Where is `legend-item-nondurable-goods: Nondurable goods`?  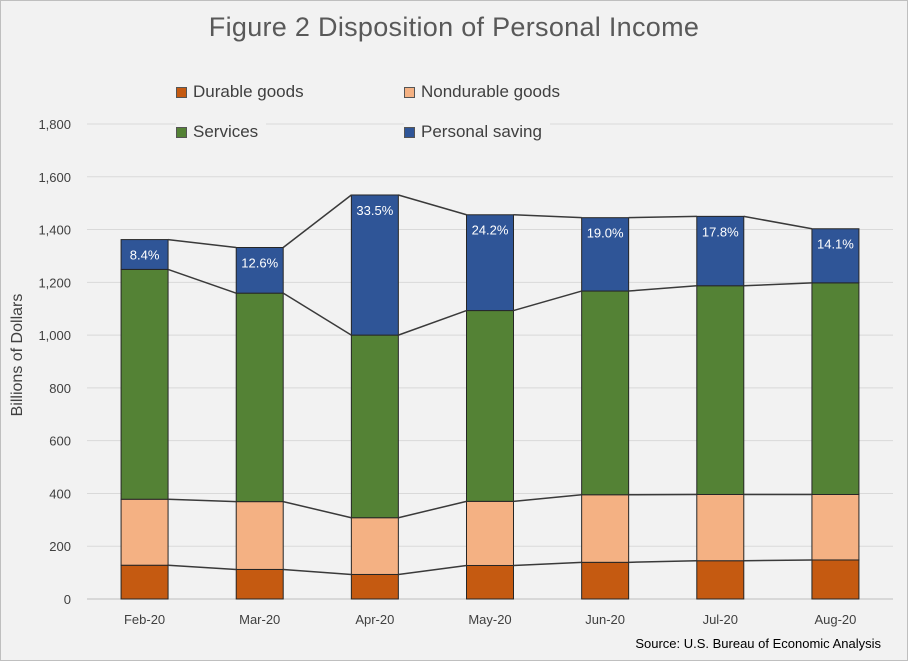 legend-item-nondurable-goods: Nondurable goods is located at coordinates (486, 92).